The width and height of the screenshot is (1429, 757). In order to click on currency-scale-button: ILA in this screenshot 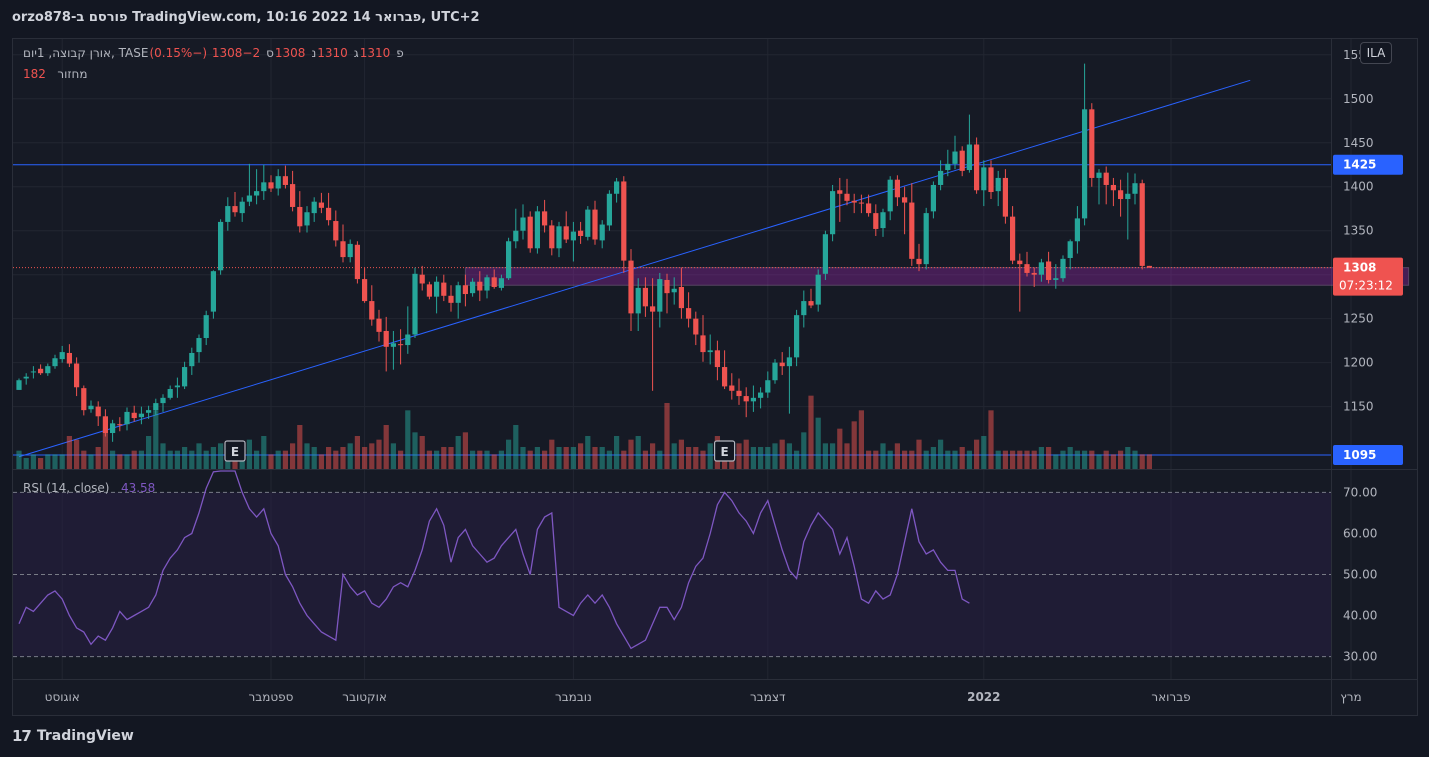, I will do `click(1376, 53)`.